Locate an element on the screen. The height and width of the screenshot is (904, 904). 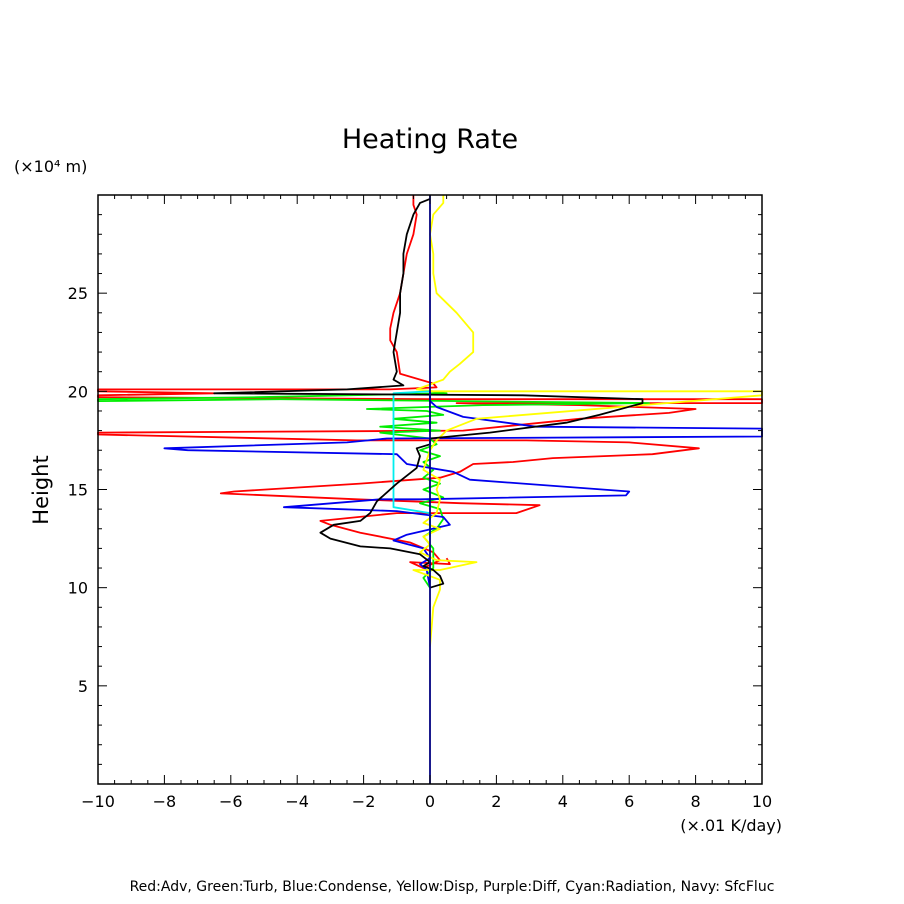
x-tick-label: 10 is located at coordinates (762, 801).